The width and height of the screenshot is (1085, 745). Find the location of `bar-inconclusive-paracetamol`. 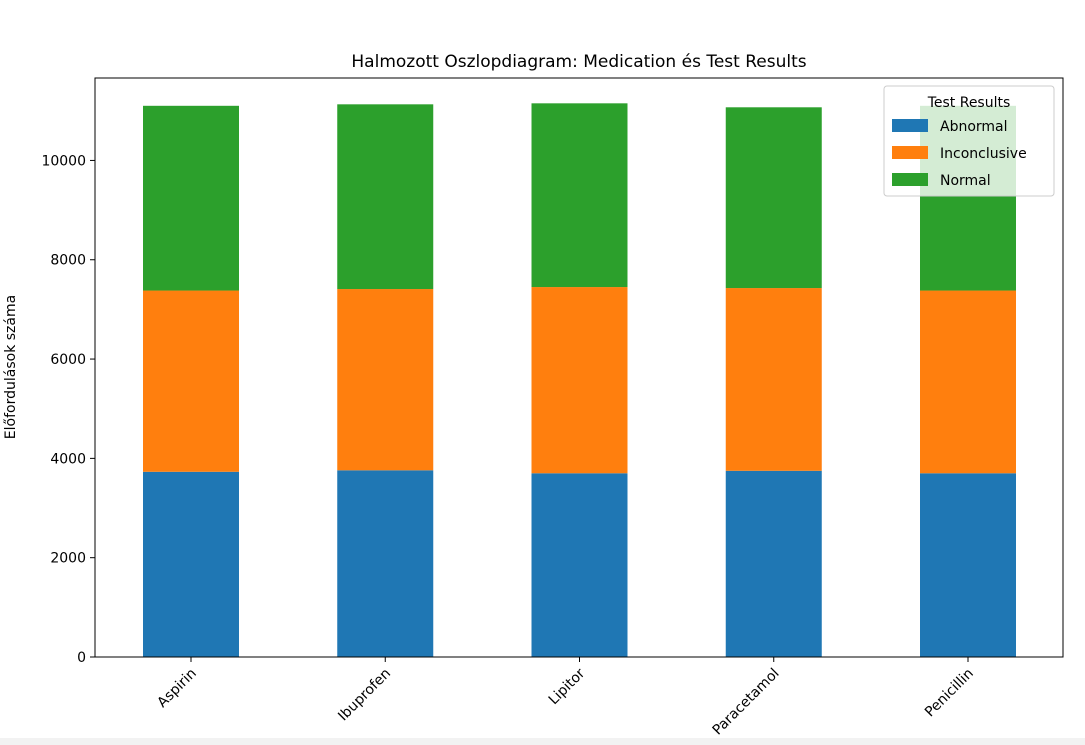

bar-inconclusive-paracetamol is located at coordinates (773, 379).